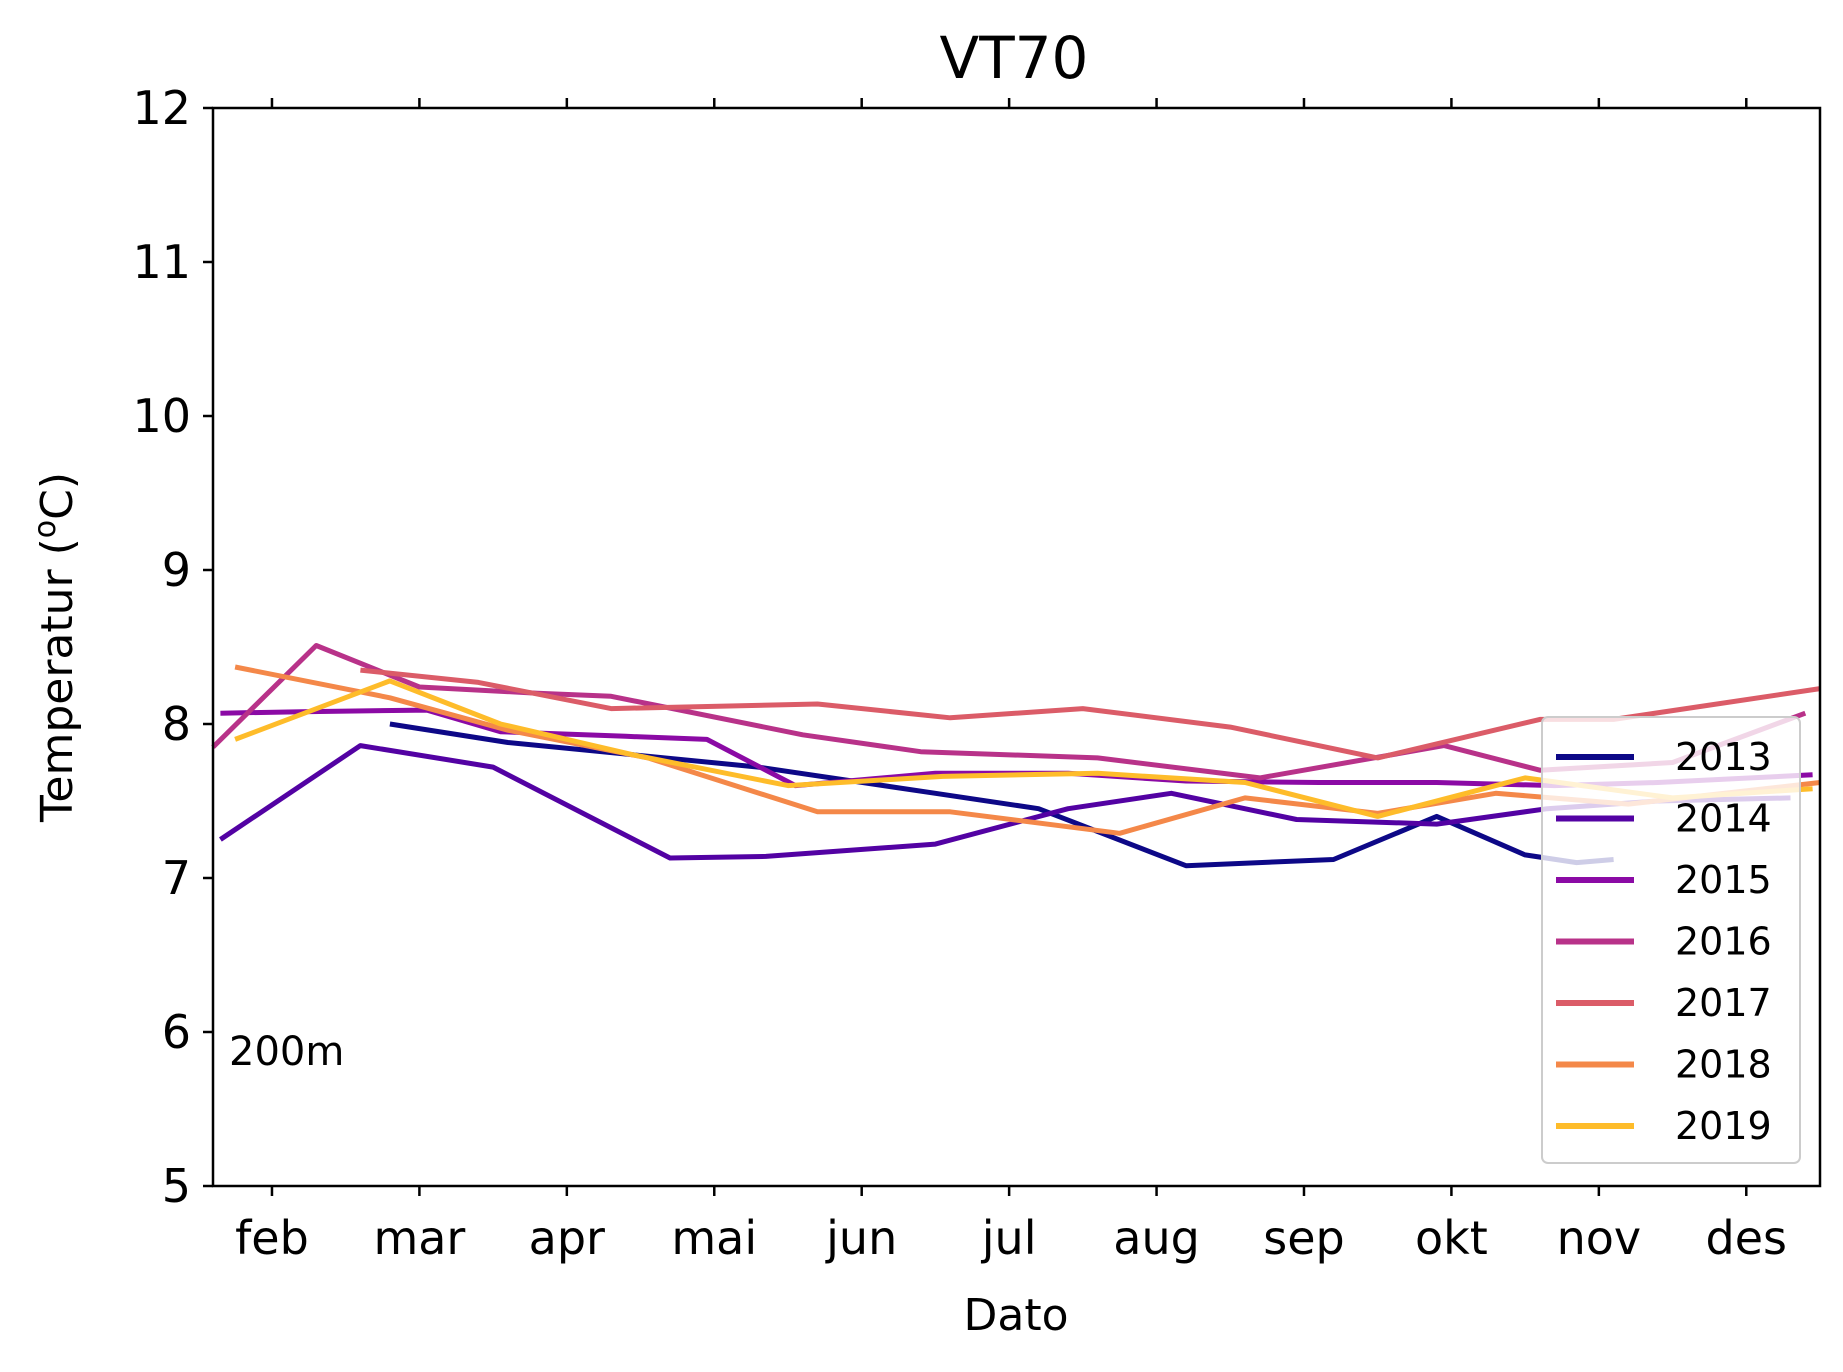 This screenshot has width=1843, height=1372. Describe the element at coordinates (1723, 1065) in the screenshot. I see `legend-label-2018: 2018` at that location.